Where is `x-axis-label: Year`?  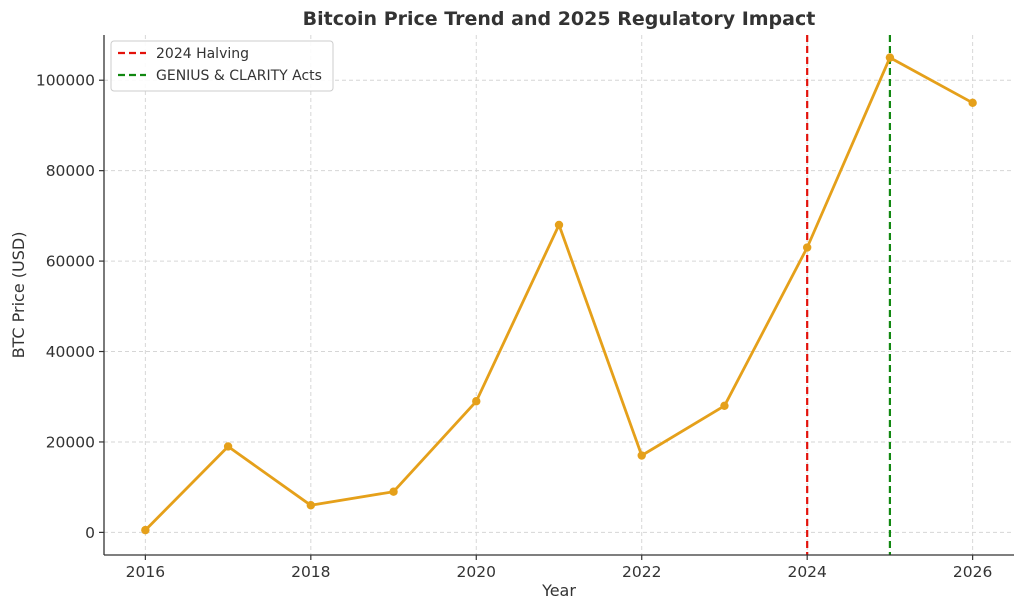
x-axis-label: Year is located at coordinates (558, 590).